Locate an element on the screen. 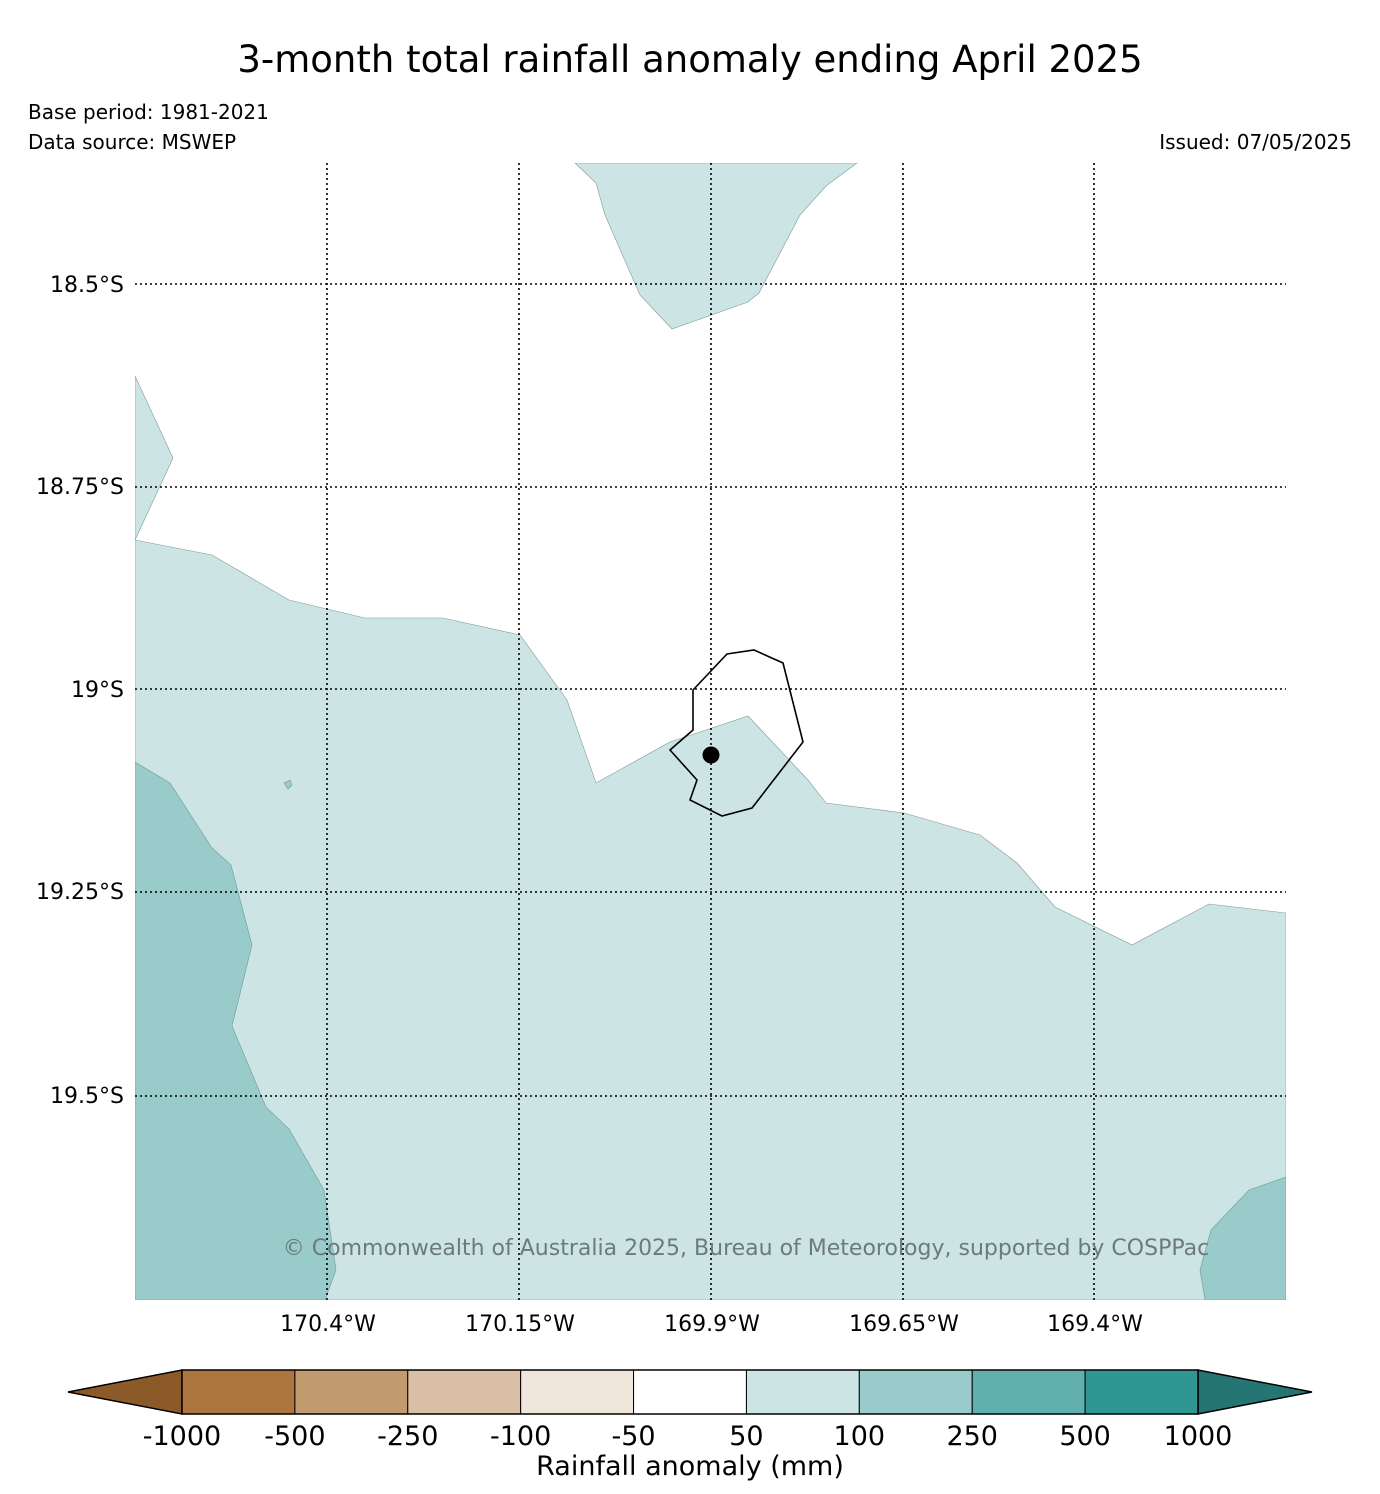 The image size is (1380, 1494). lat-label: 19°S is located at coordinates (97, 690).